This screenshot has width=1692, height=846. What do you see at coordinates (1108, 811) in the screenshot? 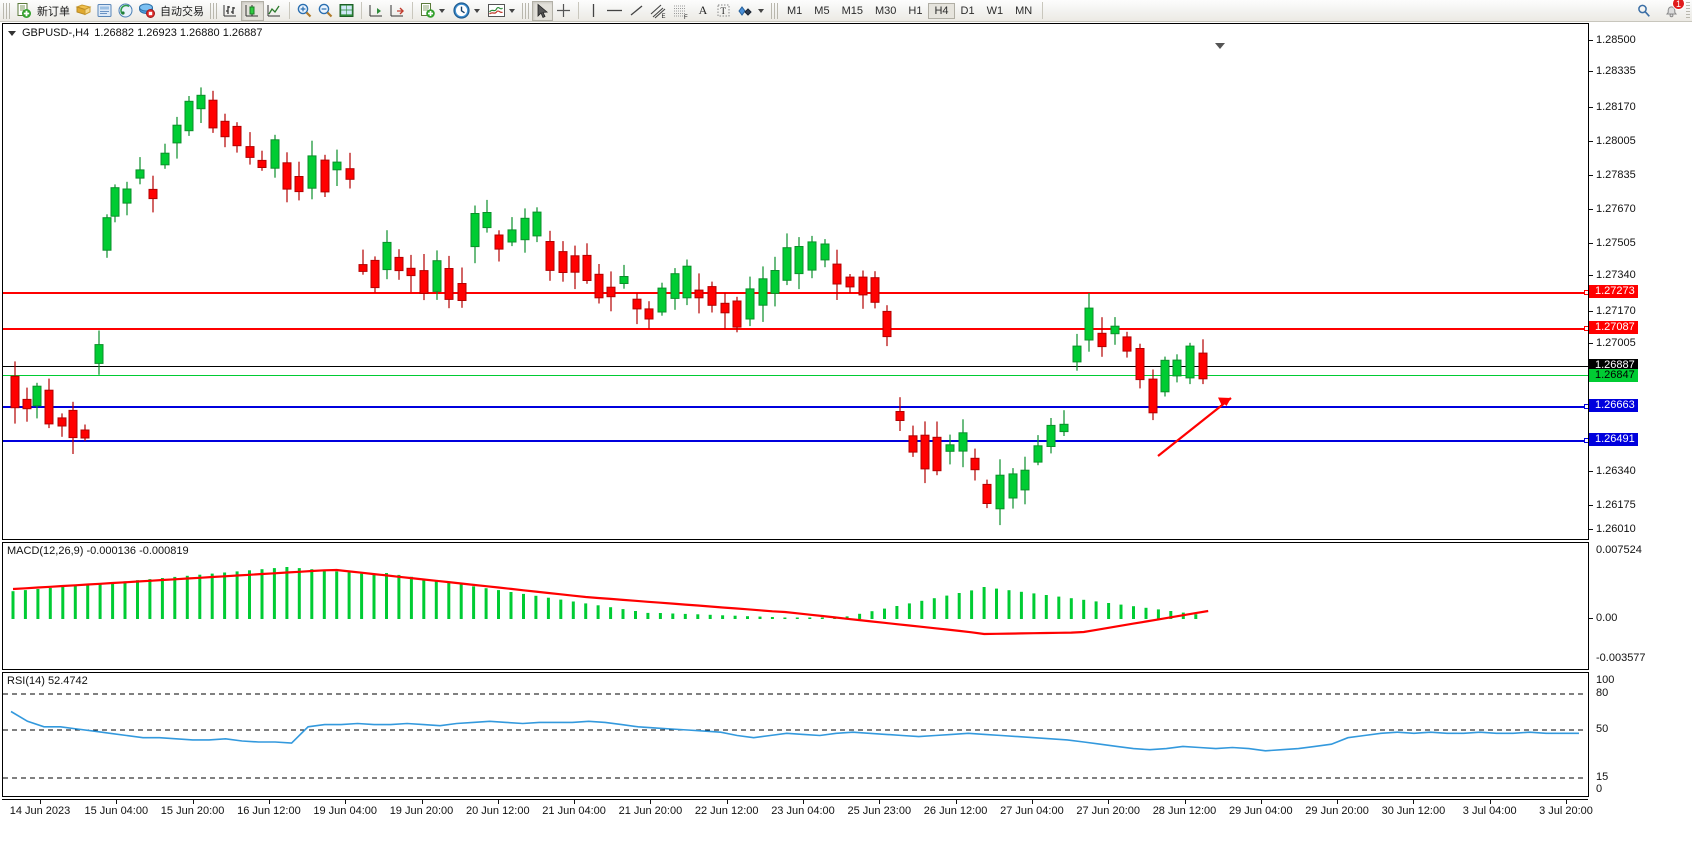
I see `time-tick-label: 27 Jun 20:00` at bounding box center [1108, 811].